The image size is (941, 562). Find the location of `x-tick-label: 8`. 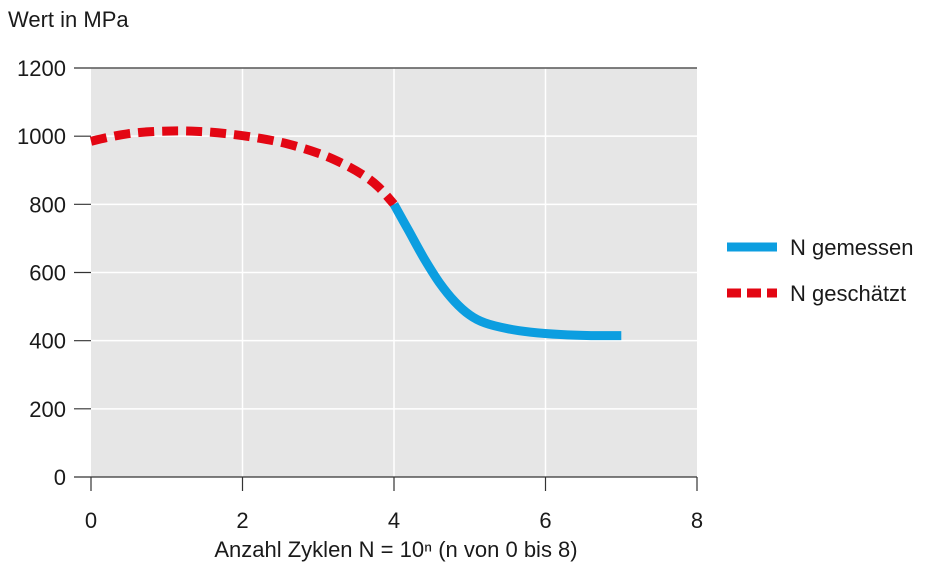

x-tick-label: 8 is located at coordinates (697, 520).